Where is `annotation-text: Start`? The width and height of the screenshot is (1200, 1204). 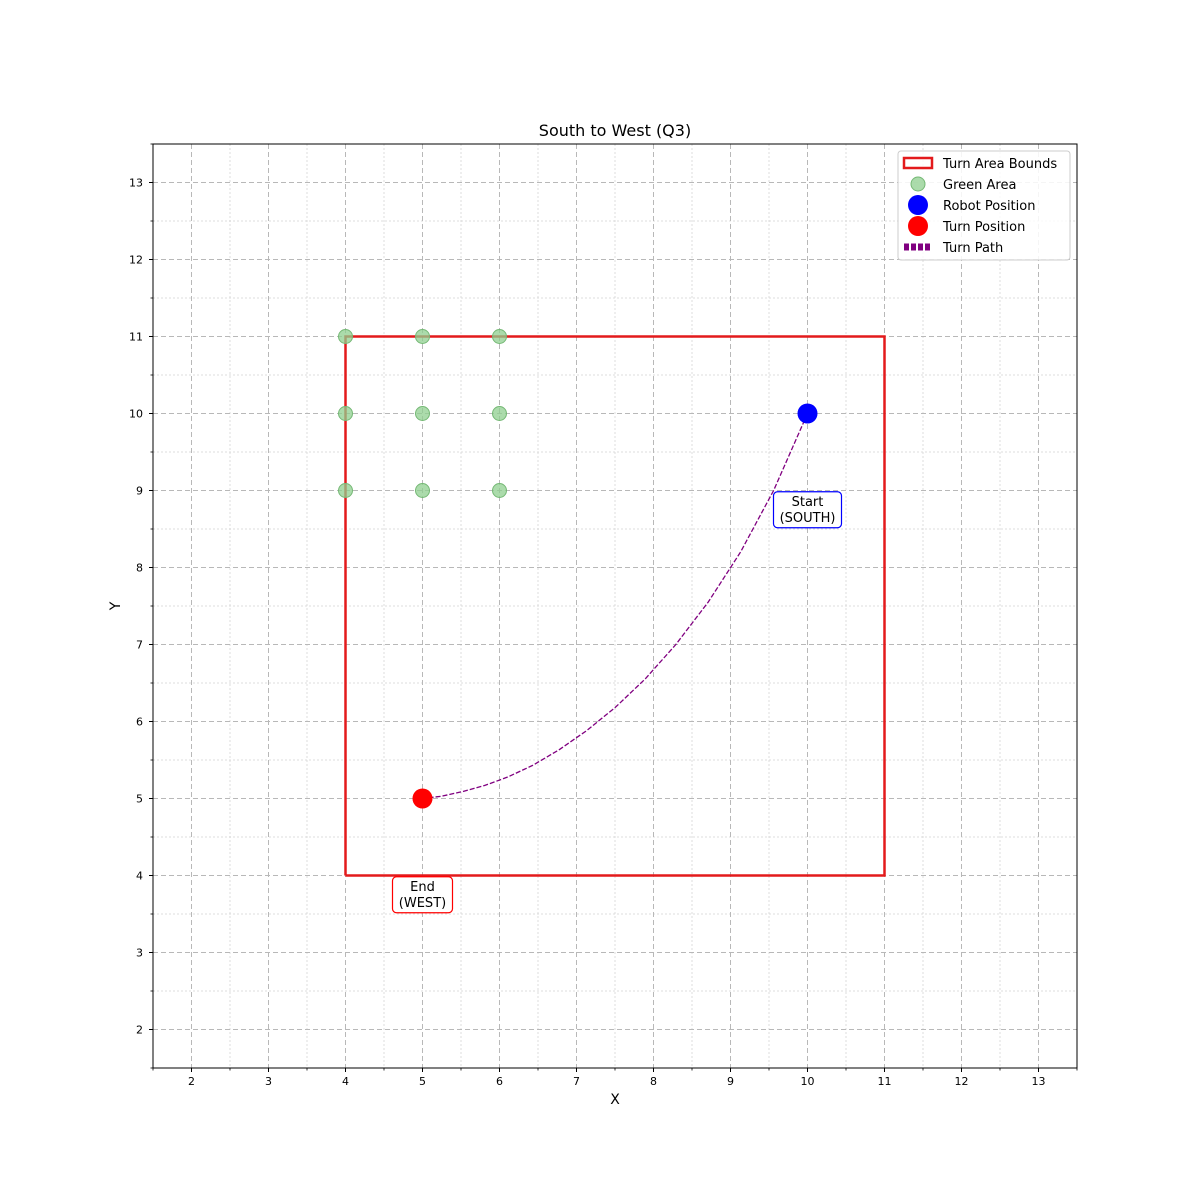 annotation-text: Start is located at coordinates (808, 502).